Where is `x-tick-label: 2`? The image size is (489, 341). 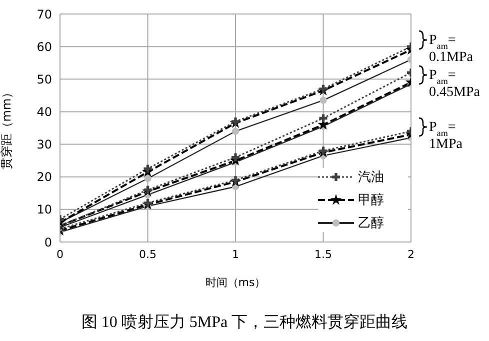 x-tick-label: 2 is located at coordinates (411, 254).